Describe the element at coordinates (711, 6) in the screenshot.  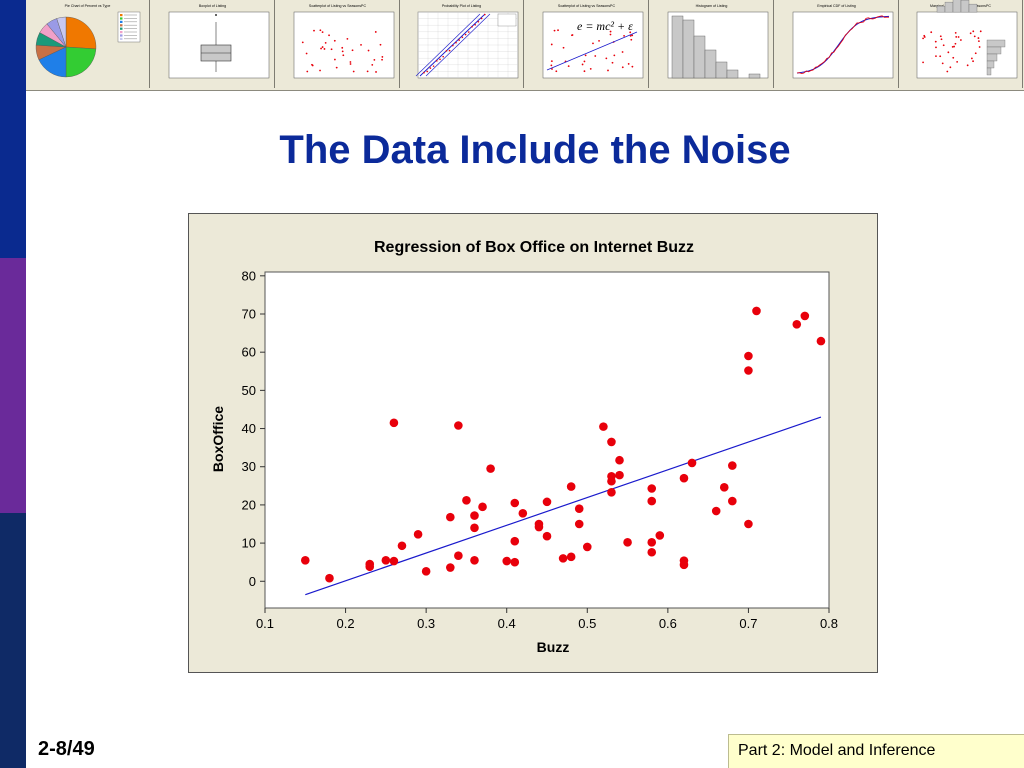
I see `thumbnail-title: Histogram of Listing` at that location.